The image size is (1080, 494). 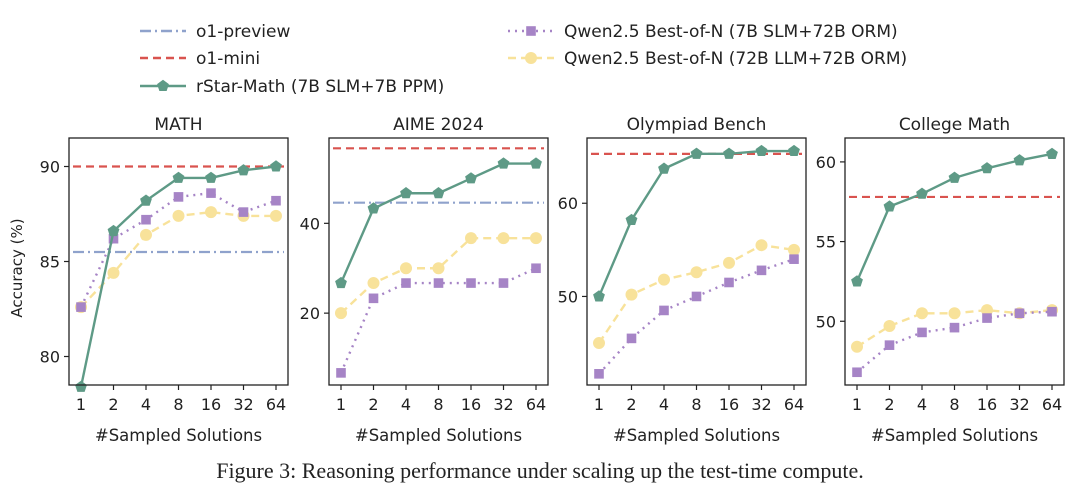 What do you see at coordinates (568, 296) in the screenshot?
I see `y-tick-label: 50` at bounding box center [568, 296].